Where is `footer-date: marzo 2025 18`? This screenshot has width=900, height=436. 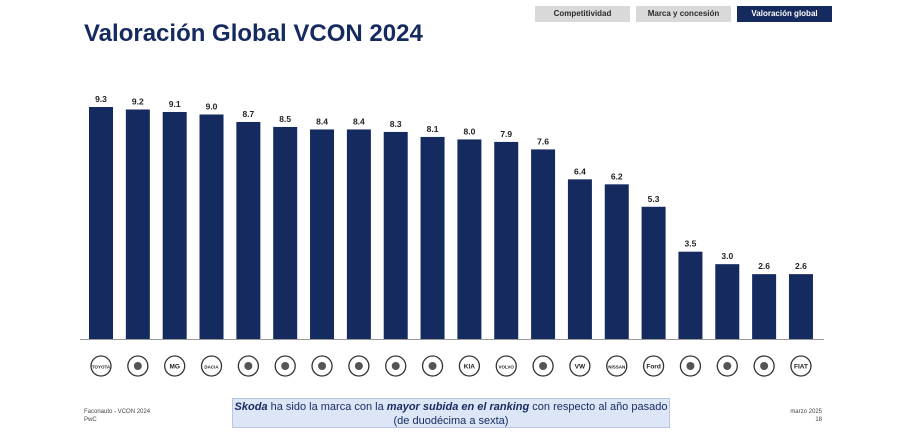
footer-date: marzo 2025 18 is located at coordinates (806, 416).